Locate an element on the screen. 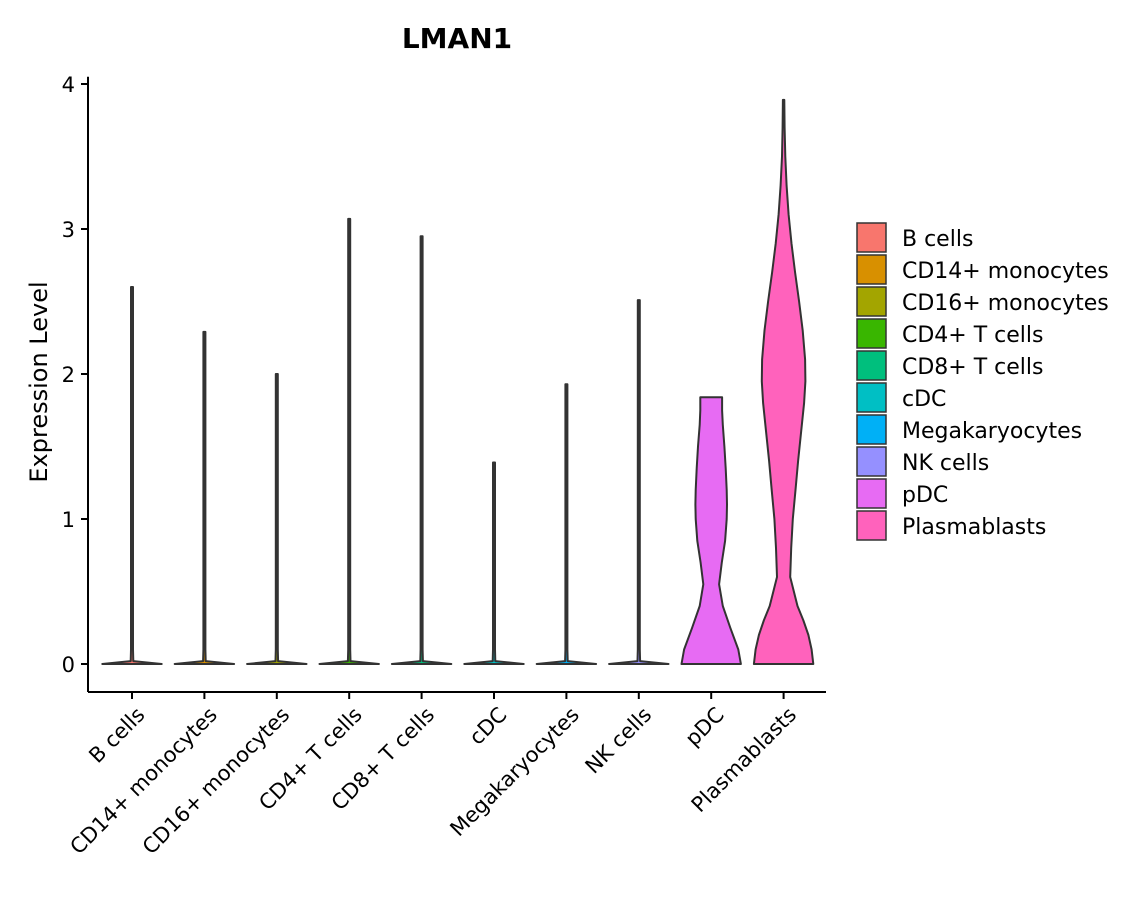 The image size is (1140, 900). y-axis: 0 1 2 3 4 is located at coordinates (75, 382).